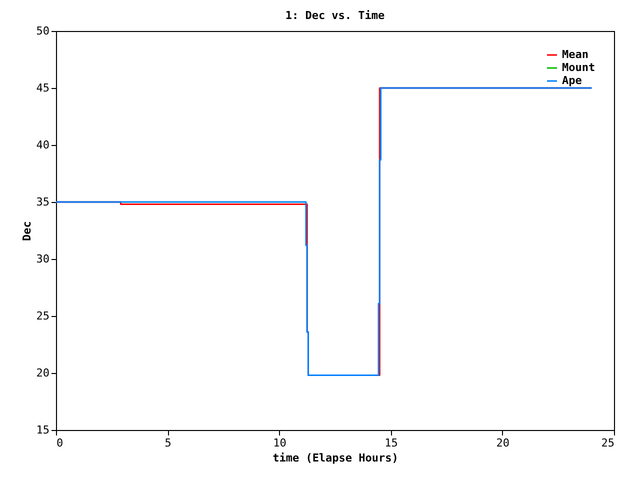 The width and height of the screenshot is (640, 480). Describe the element at coordinates (60, 443) in the screenshot. I see `x-tick-label: 0` at that location.